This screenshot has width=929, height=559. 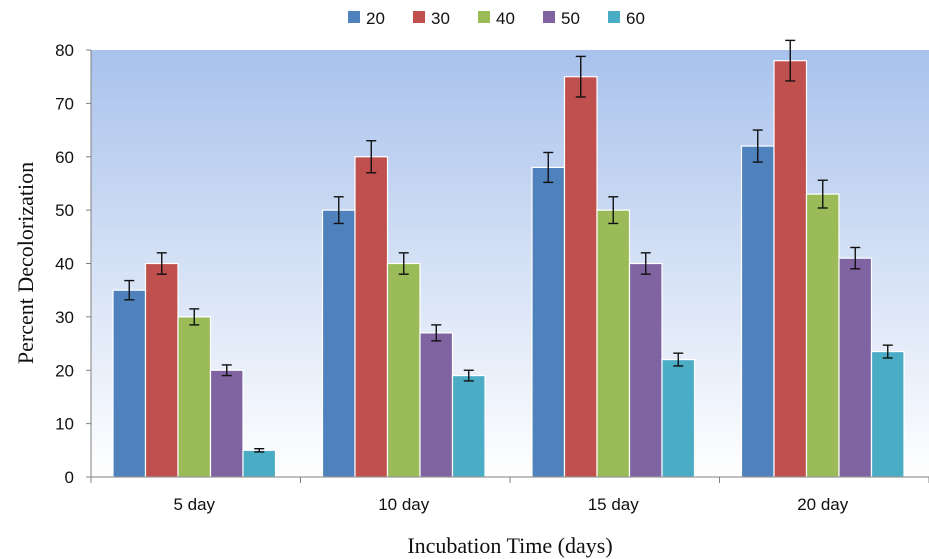 I want to click on legend-label-20: 20, so click(x=375, y=18).